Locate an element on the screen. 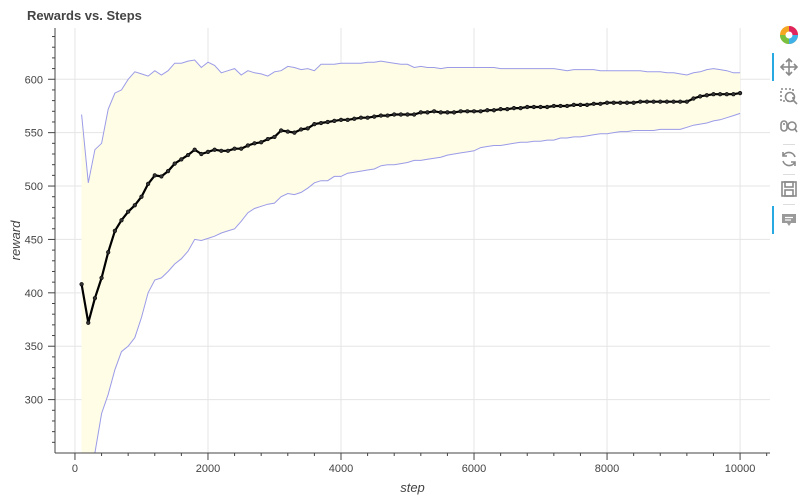 The height and width of the screenshot is (504, 808). chart-toolbar is located at coordinates (788, 132).